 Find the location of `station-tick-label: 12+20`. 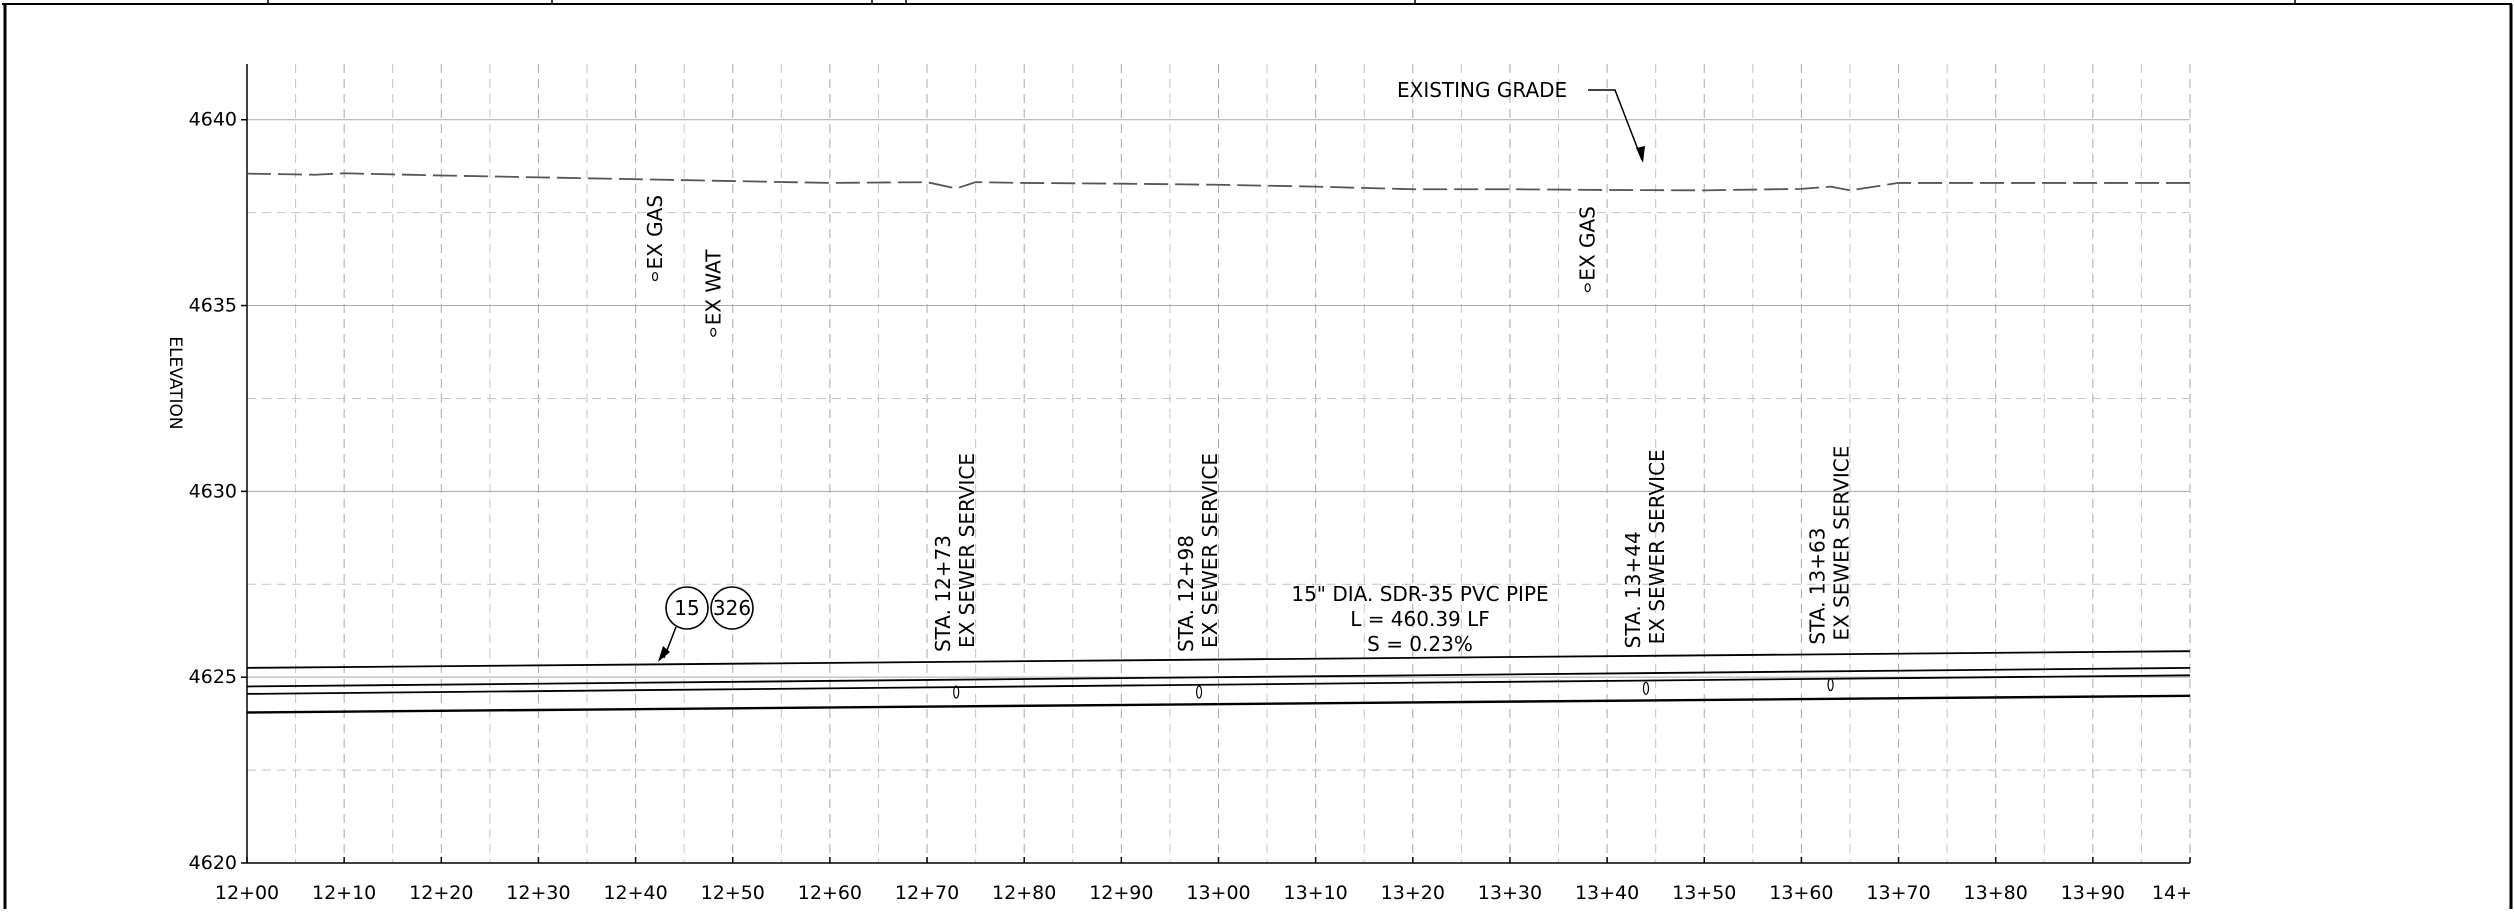

station-tick-label: 12+20 is located at coordinates (441, 893).